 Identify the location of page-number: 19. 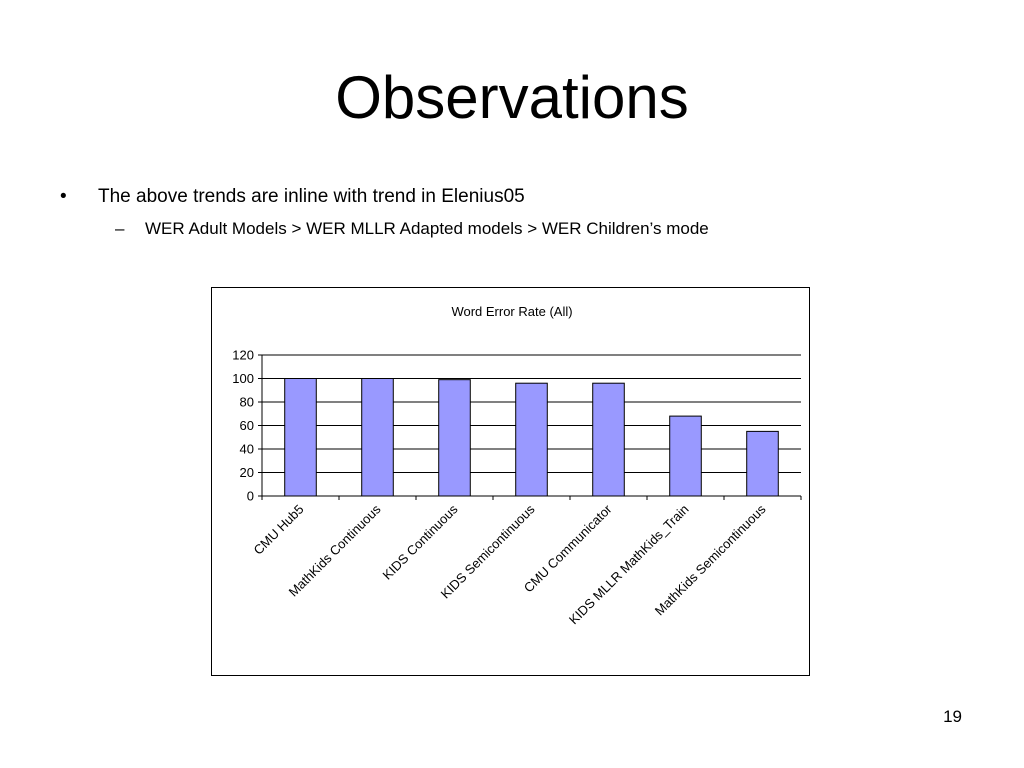
(952, 716).